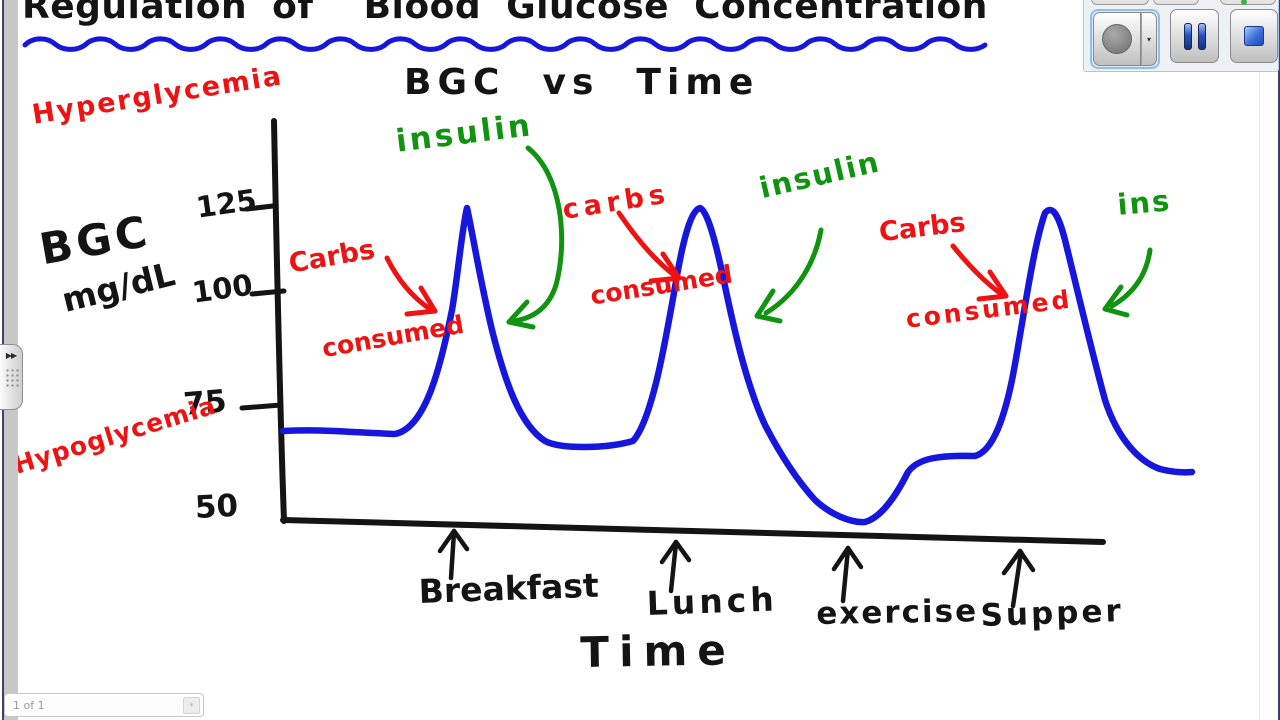 The height and width of the screenshot is (720, 1280). I want to click on carbs-consumed-label-3: Carbs consumed, so click(974, 251).